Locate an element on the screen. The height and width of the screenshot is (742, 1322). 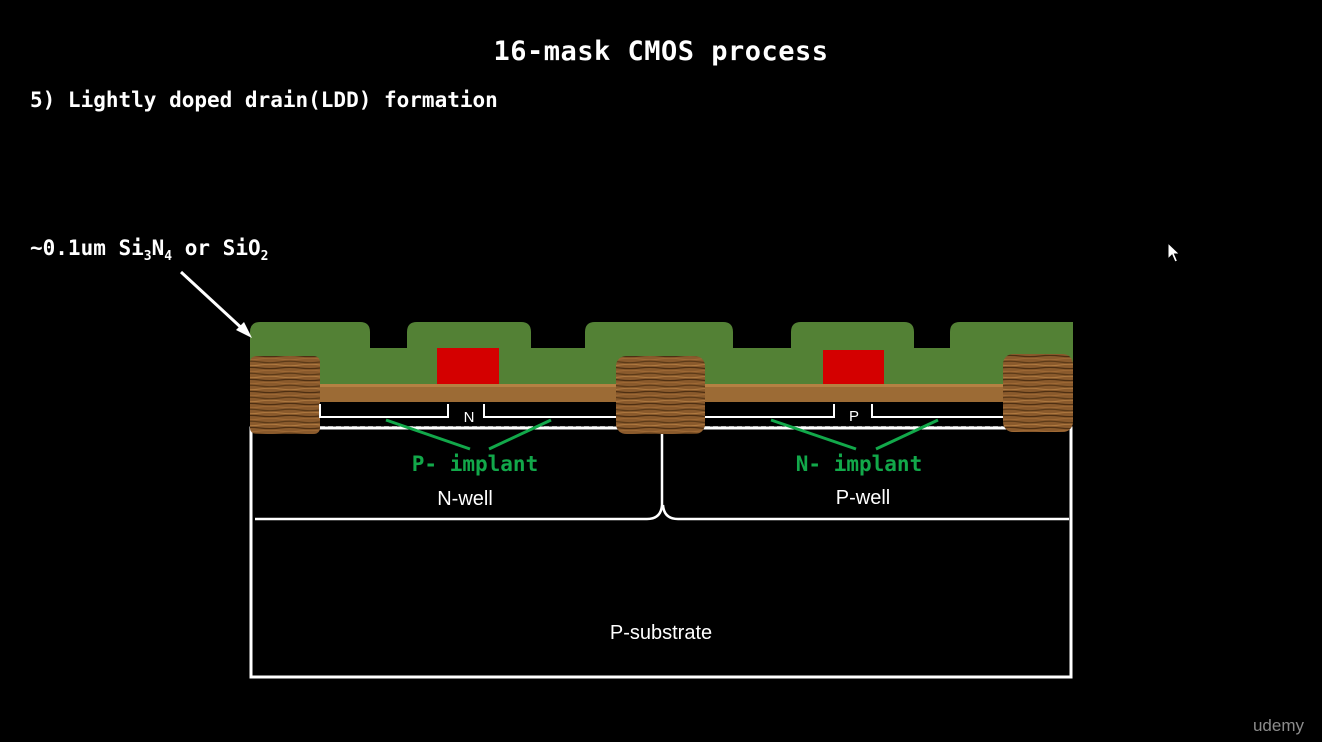
p-well-label: P-well is located at coordinates (863, 498).